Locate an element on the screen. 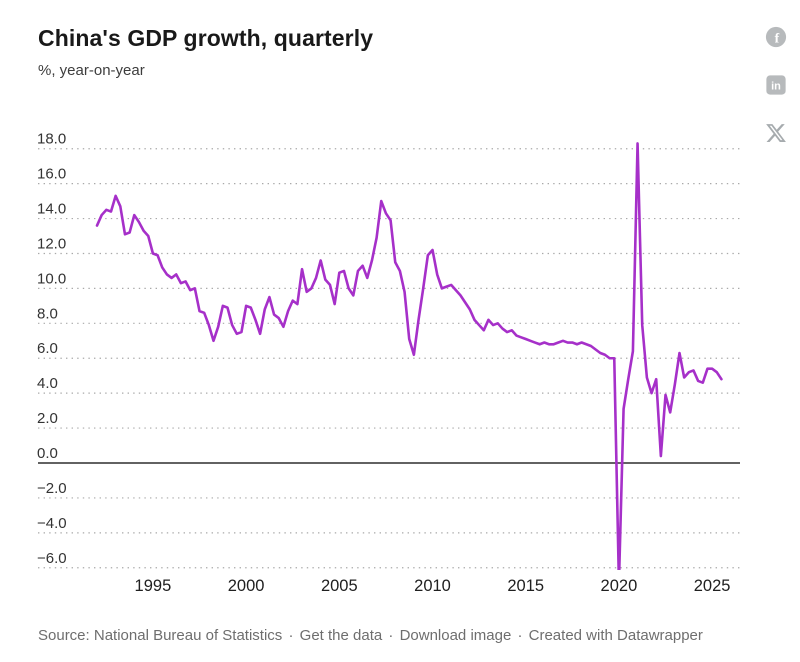  y-tick-label: −4.0 is located at coordinates (52, 523).